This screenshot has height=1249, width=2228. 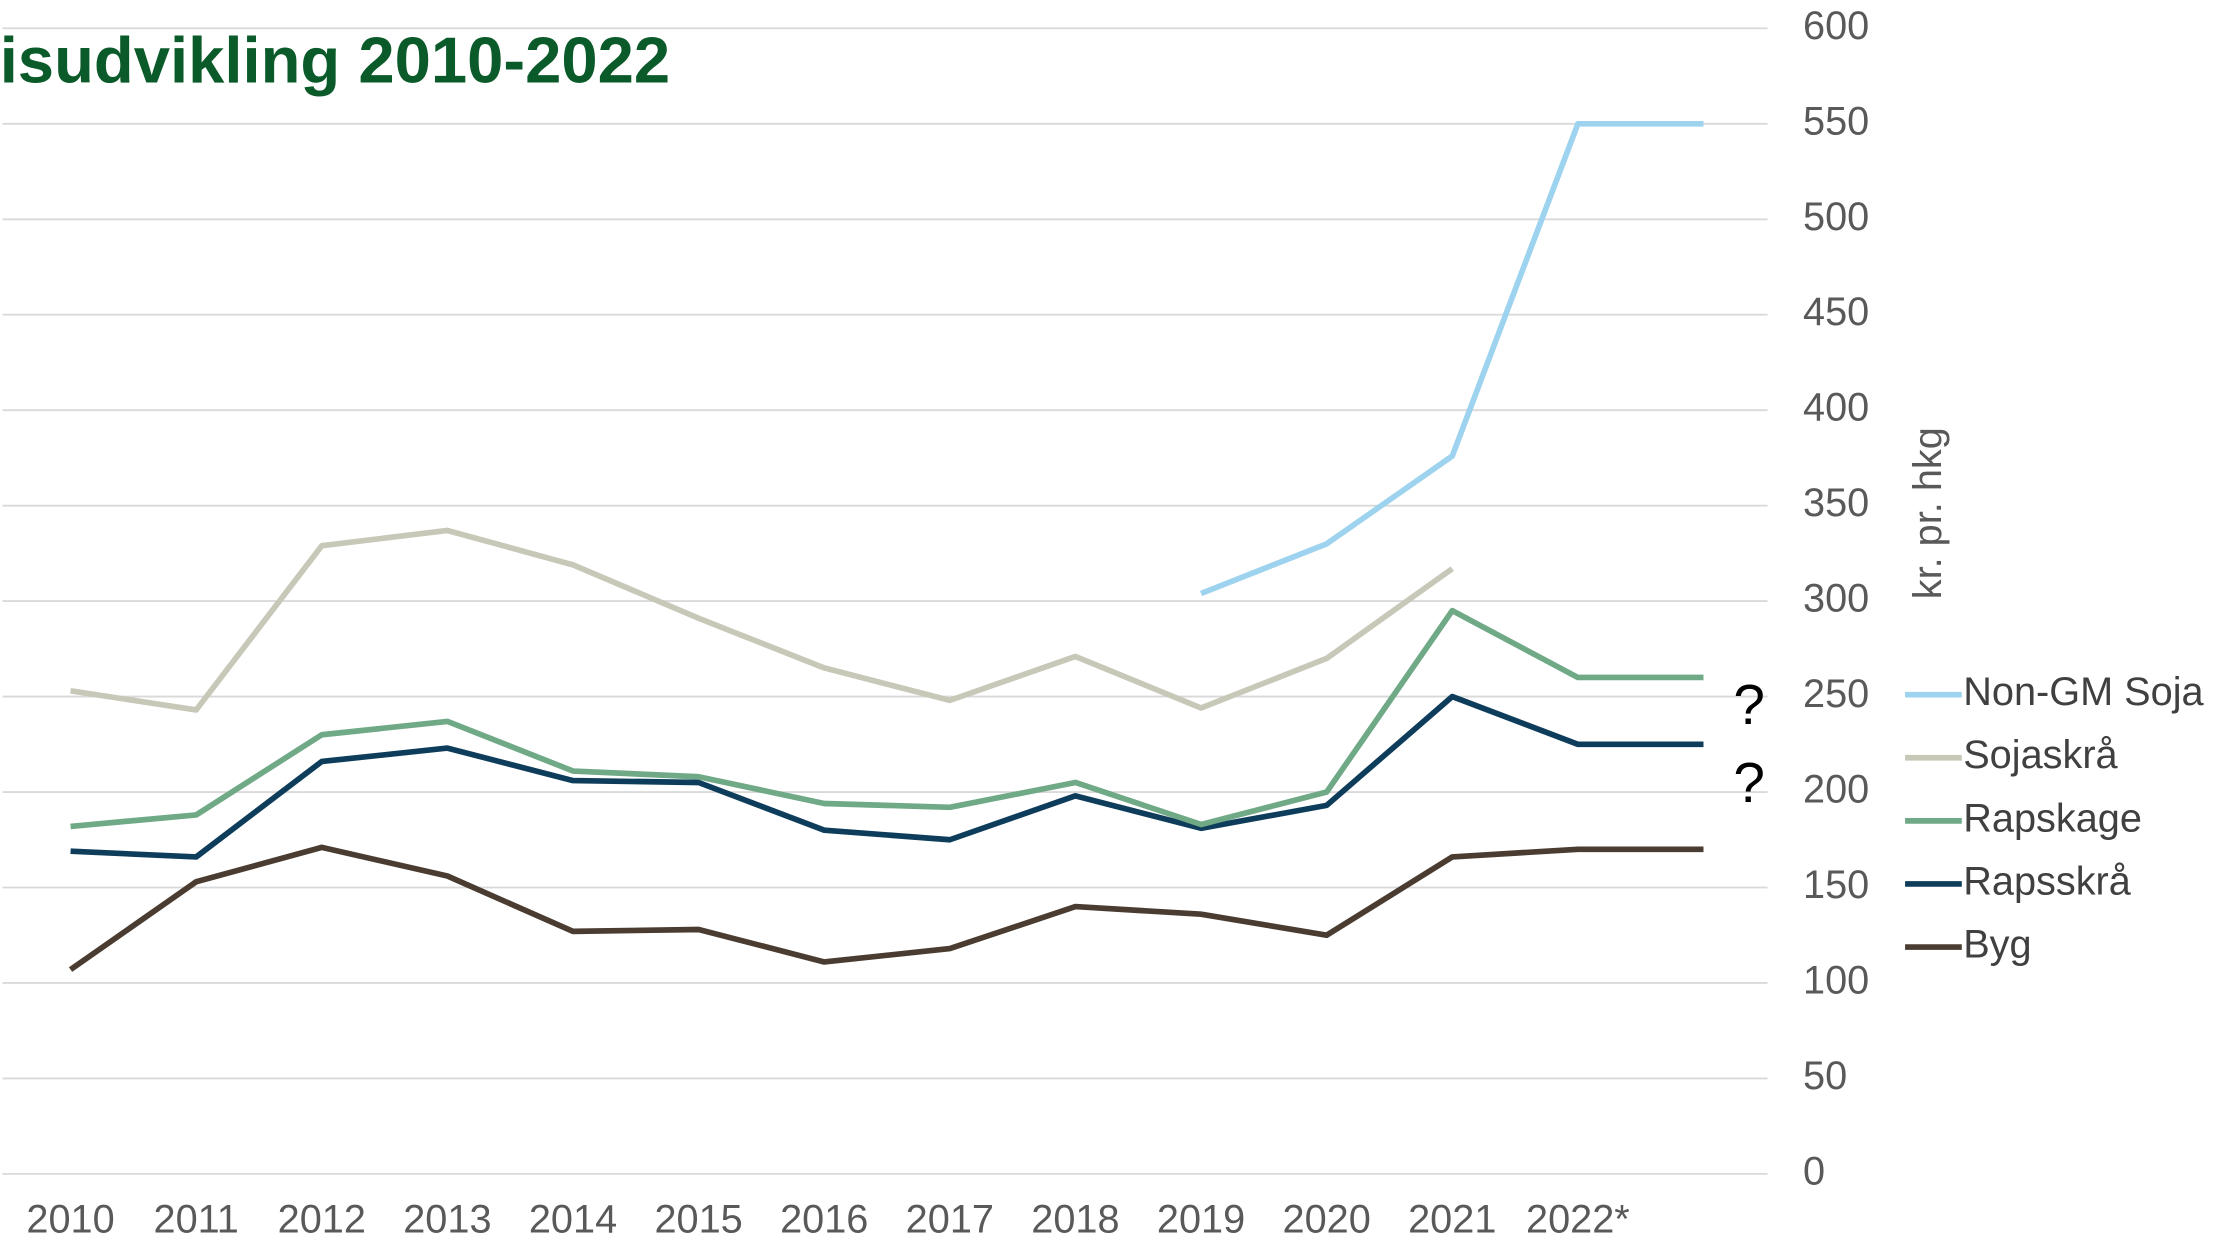 I want to click on y-tick-label: 600, so click(x=1836, y=26).